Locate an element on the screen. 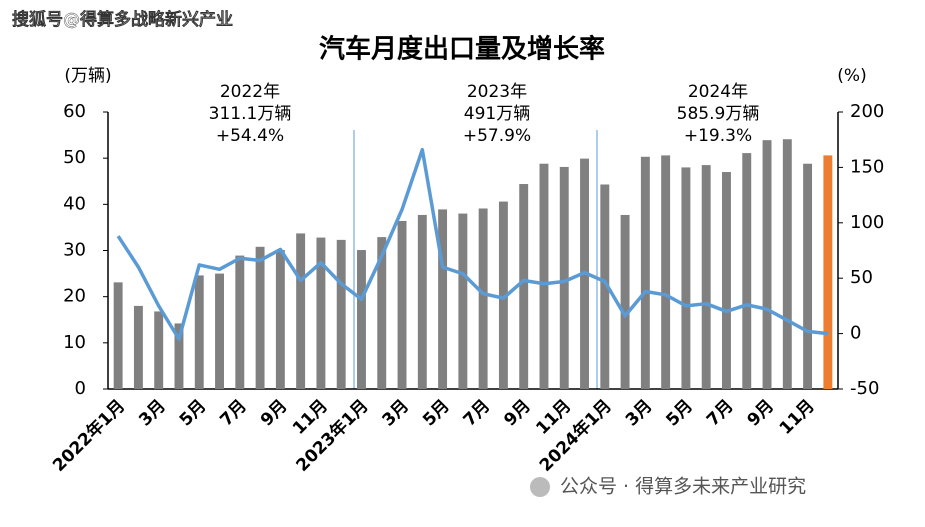 This screenshot has height=527, width=925. y2-tick-label: 100 is located at coordinates (867, 222).